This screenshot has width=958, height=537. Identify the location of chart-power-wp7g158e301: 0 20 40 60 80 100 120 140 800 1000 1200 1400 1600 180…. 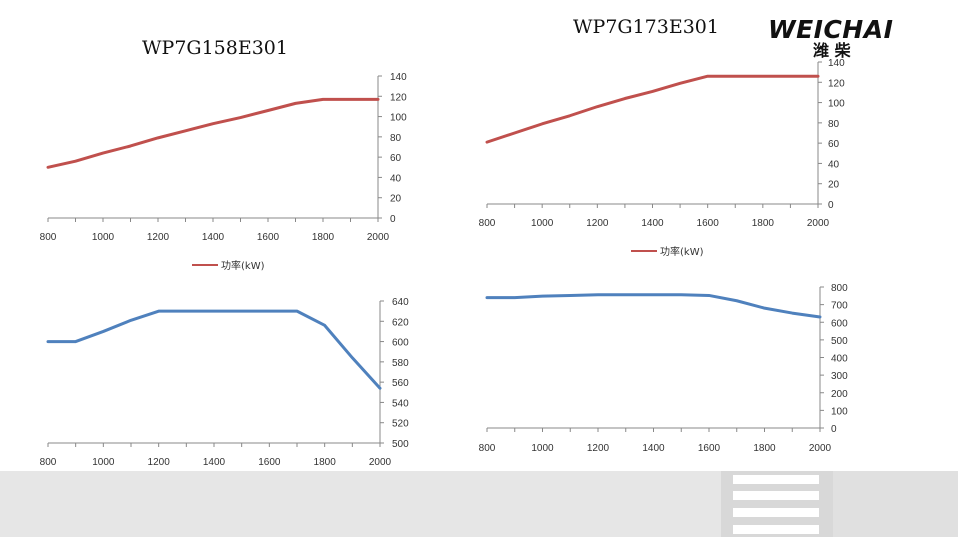
(223, 172).